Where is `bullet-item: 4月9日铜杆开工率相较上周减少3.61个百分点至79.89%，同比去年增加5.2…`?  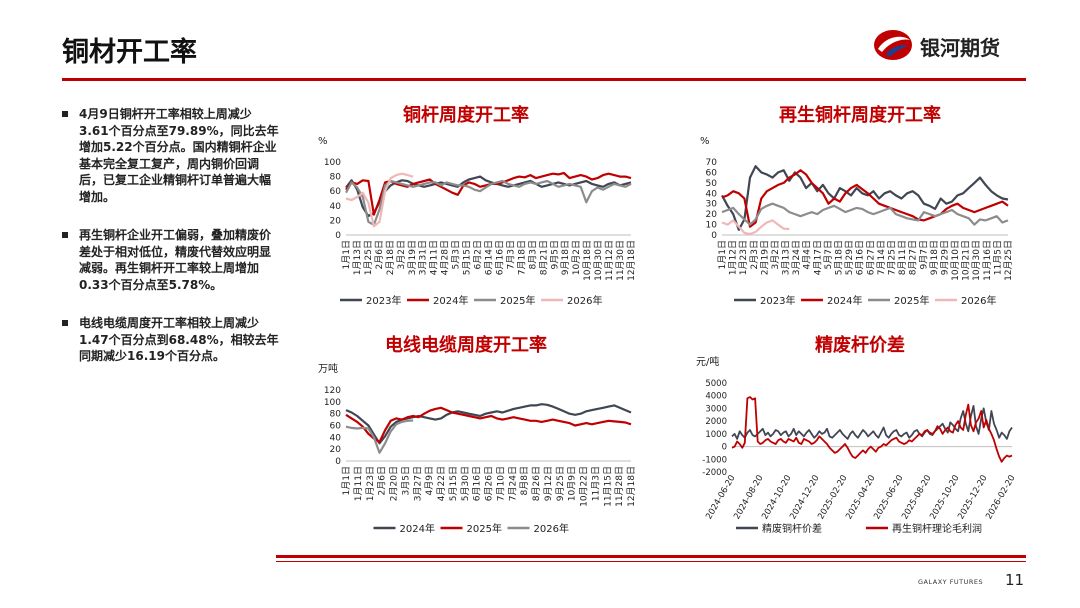
bullet-item: 4月9日铜杆开工率相较上周减少3.61个百分点至79.89%，同比去年增加5.2… is located at coordinates (171, 155).